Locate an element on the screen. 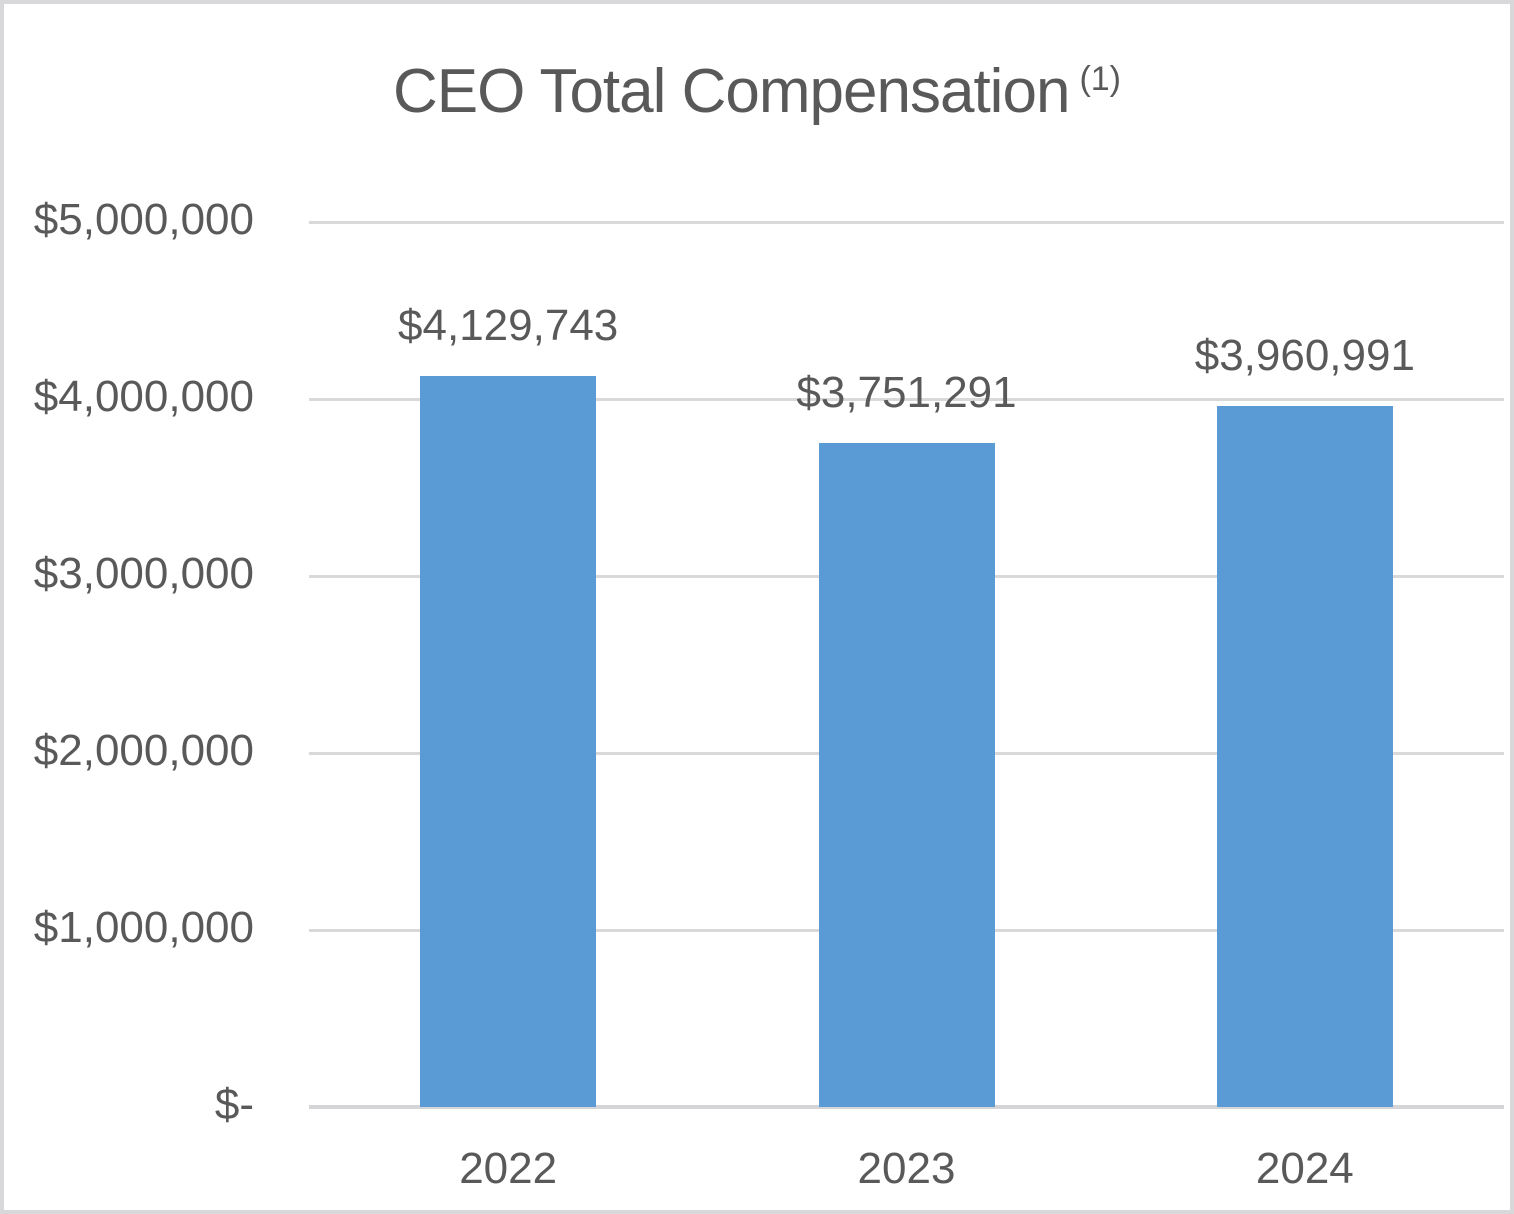  y-axis-tick-label: $2,000,000 is located at coordinates (143, 750).